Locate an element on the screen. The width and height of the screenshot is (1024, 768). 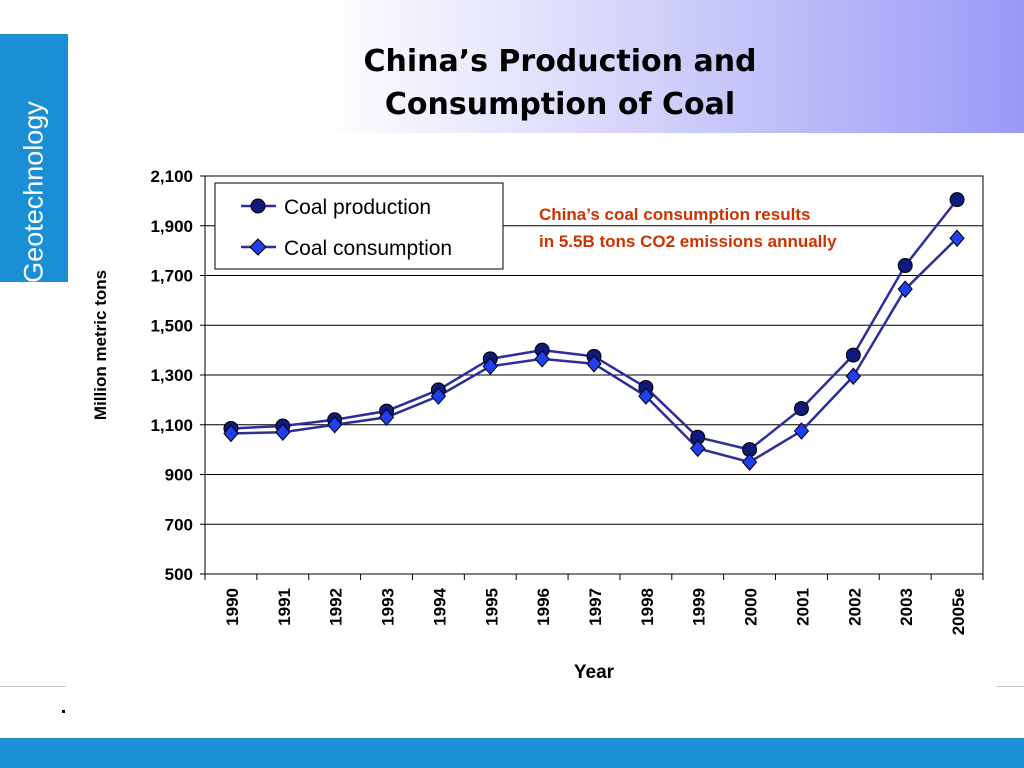
y-tick-label: 1,300 is located at coordinates (171, 375).